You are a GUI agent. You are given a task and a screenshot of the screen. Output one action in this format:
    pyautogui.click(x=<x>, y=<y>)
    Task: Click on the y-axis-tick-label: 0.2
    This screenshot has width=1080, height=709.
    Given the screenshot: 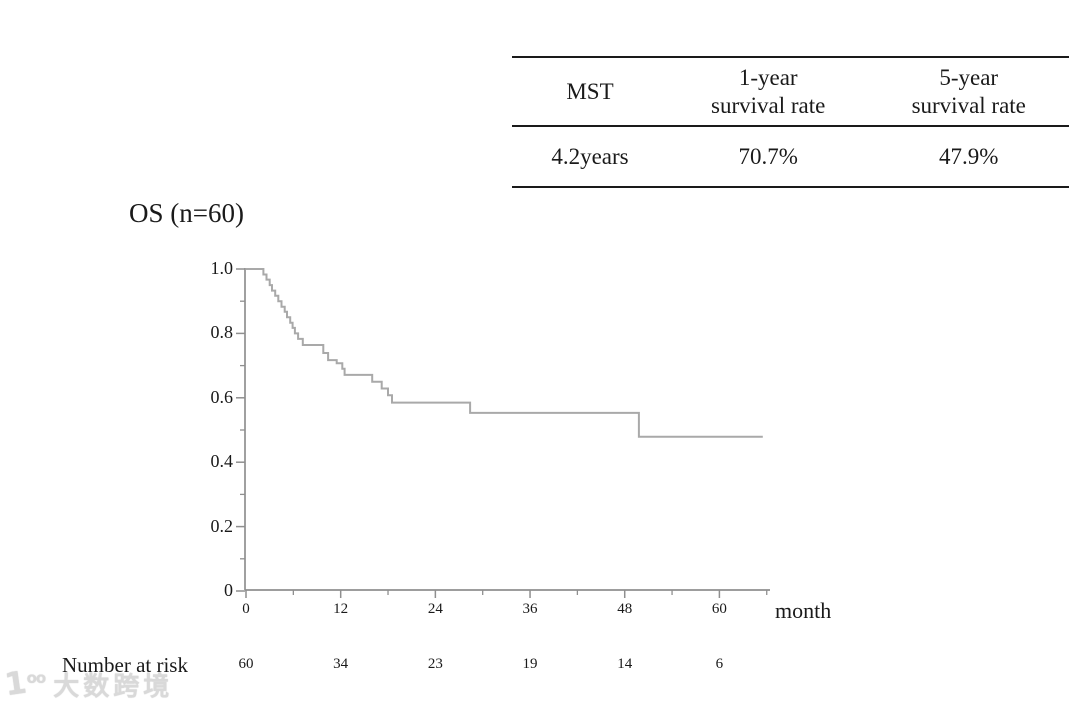 What is the action you would take?
    pyautogui.click(x=222, y=525)
    